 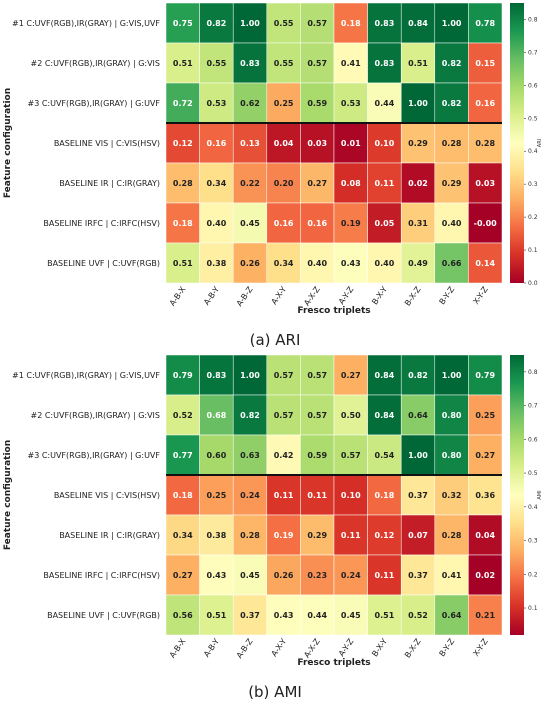 I want to click on cell-value: 0.43, so click(x=284, y=615).